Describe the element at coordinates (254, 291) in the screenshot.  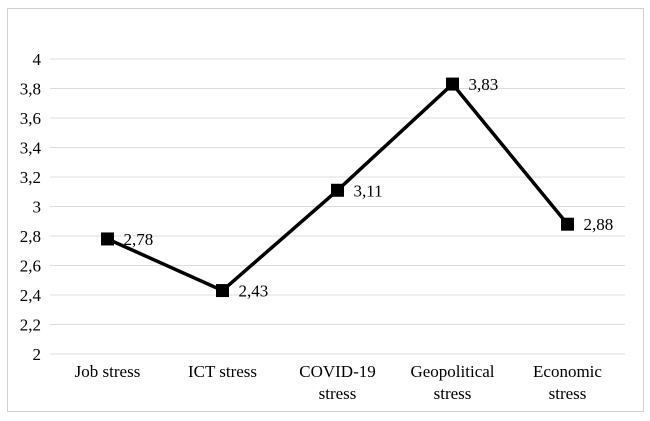
I see `data-point-label: 2,43` at that location.